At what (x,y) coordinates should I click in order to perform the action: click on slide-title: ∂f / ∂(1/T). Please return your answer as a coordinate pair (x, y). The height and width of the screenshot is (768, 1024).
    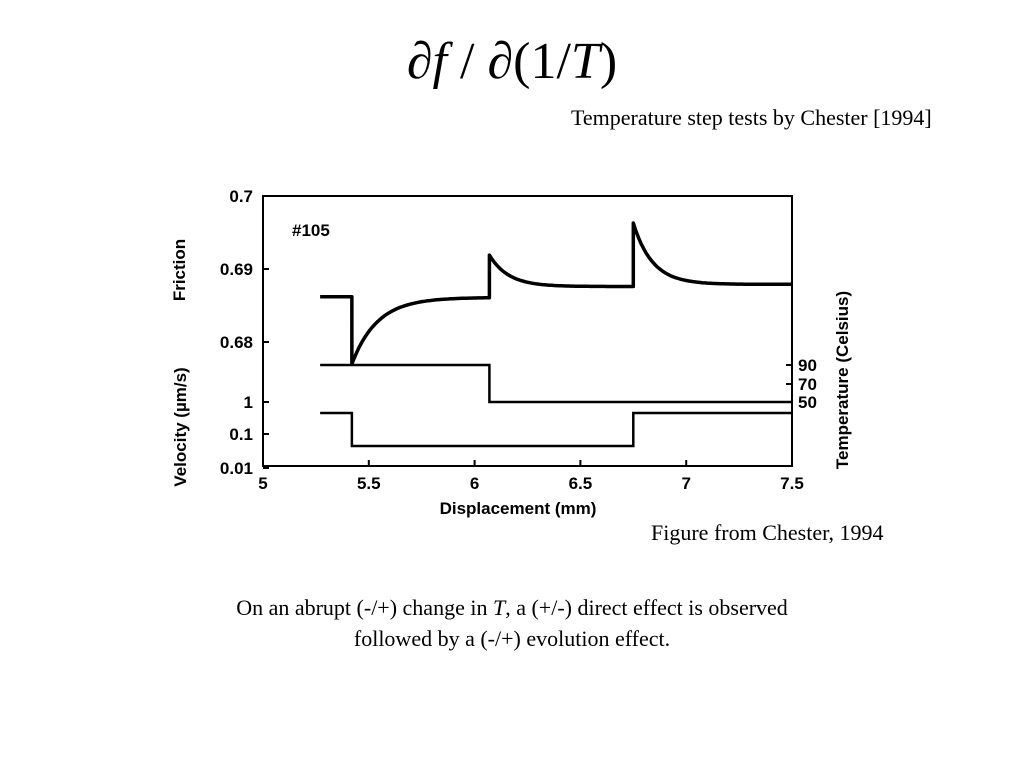
    Looking at the image, I should click on (512, 62).